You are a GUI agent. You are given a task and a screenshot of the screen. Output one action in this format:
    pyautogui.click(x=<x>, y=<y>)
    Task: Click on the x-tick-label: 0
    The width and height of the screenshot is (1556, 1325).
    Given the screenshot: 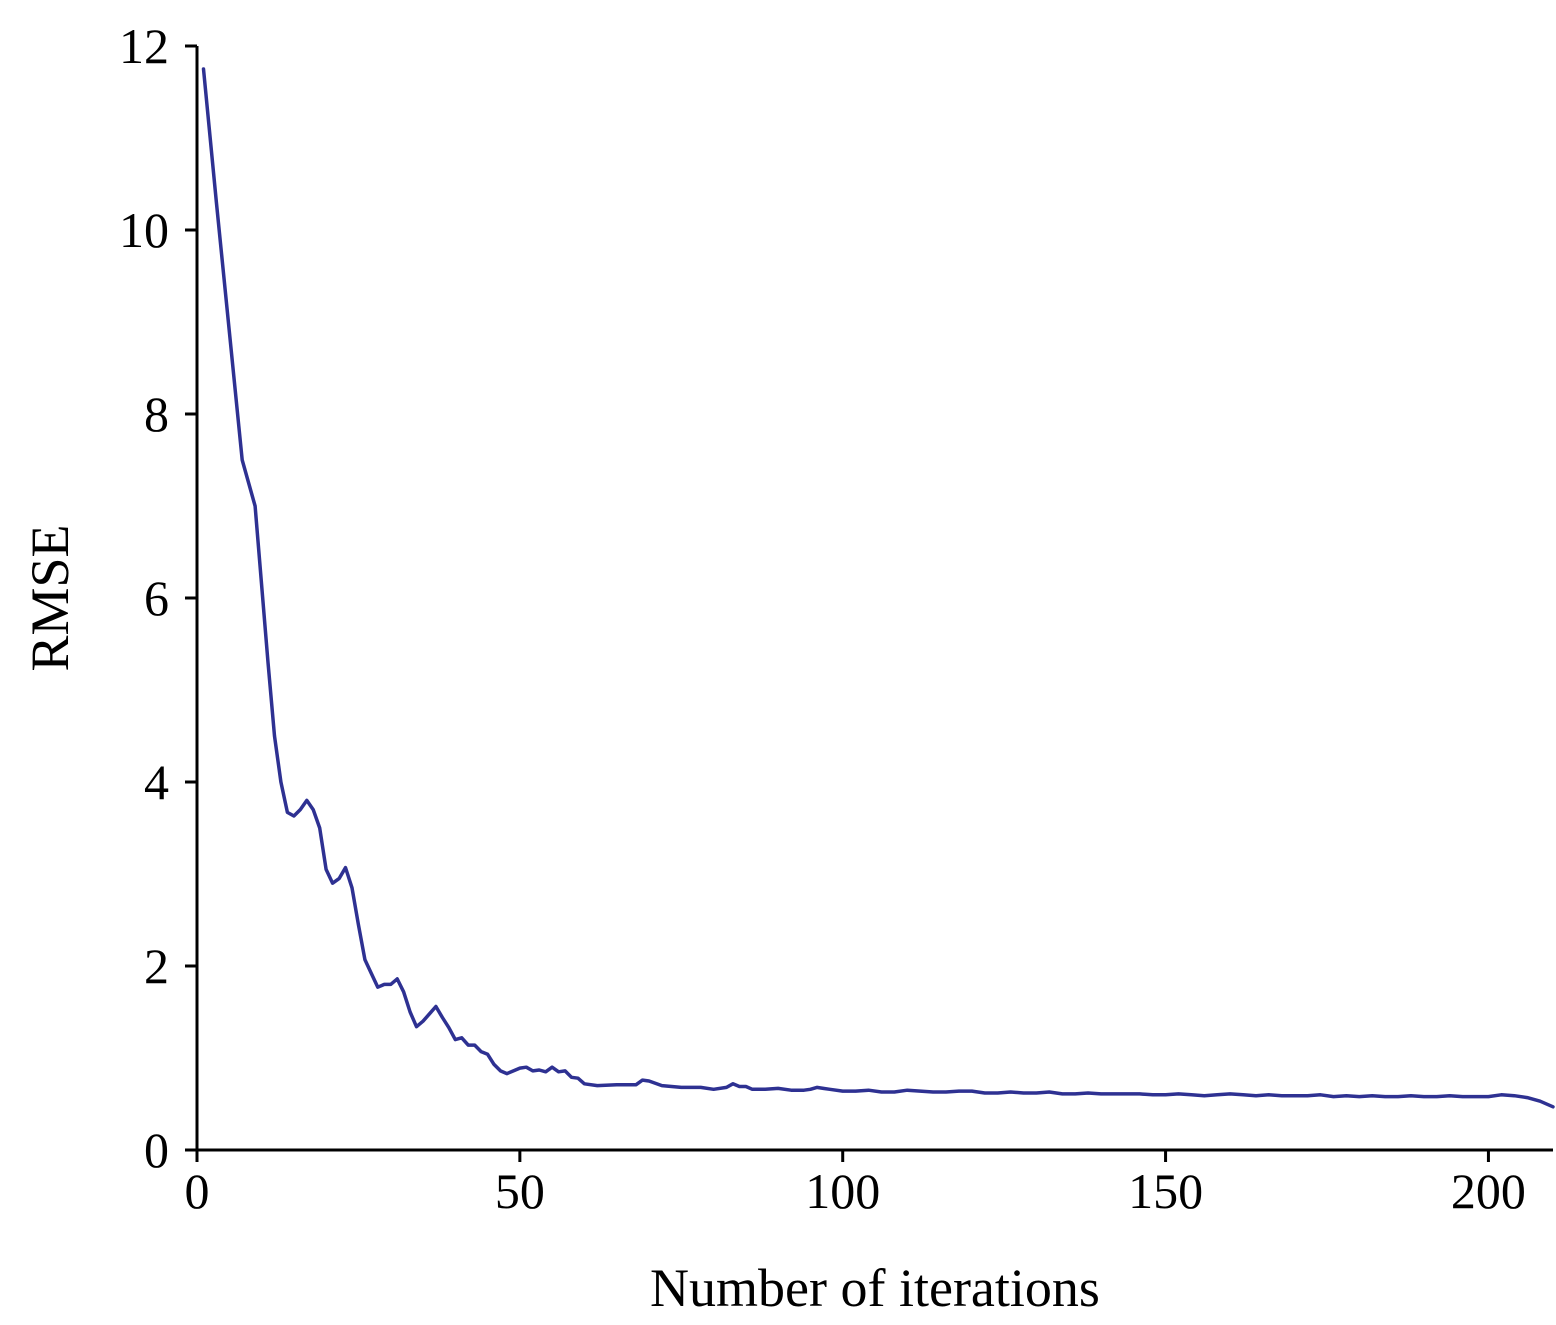 What is the action you would take?
    pyautogui.click(x=197, y=1191)
    